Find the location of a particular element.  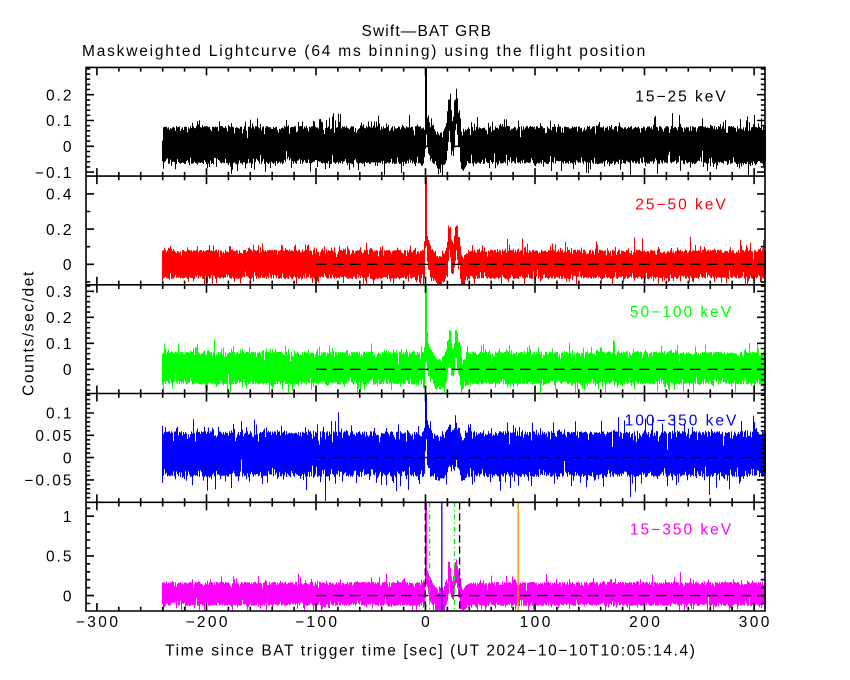

svg-text: 1 is located at coordinates (68, 517).